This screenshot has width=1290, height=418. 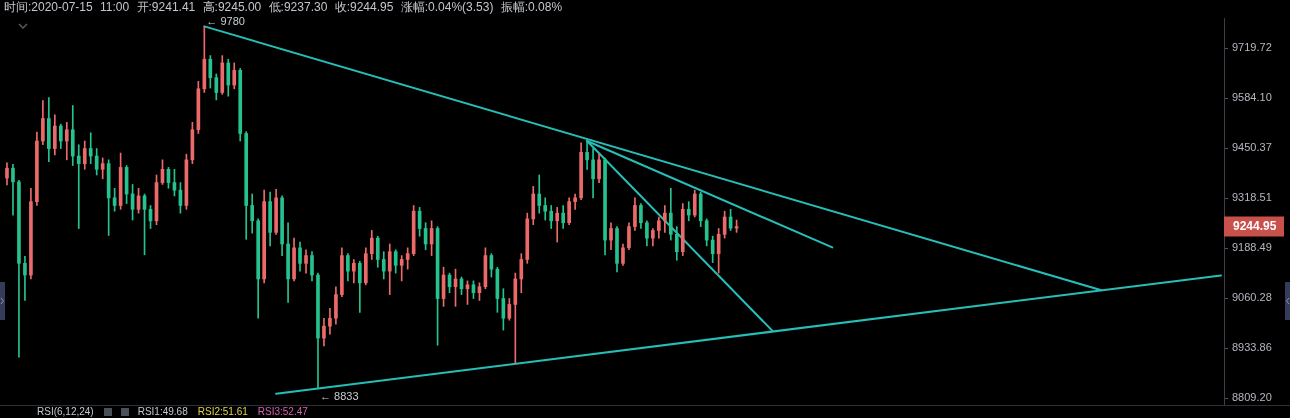 I want to click on text: RSI2:51.61, so click(x=222, y=411).